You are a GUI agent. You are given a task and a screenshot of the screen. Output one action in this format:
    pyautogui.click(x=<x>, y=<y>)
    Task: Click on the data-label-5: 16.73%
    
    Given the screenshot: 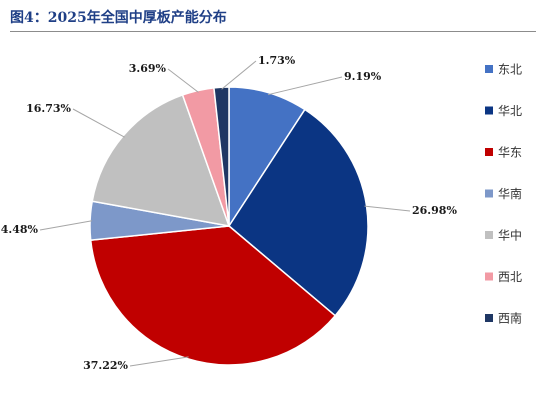 What is the action you would take?
    pyautogui.click(x=48, y=108)
    